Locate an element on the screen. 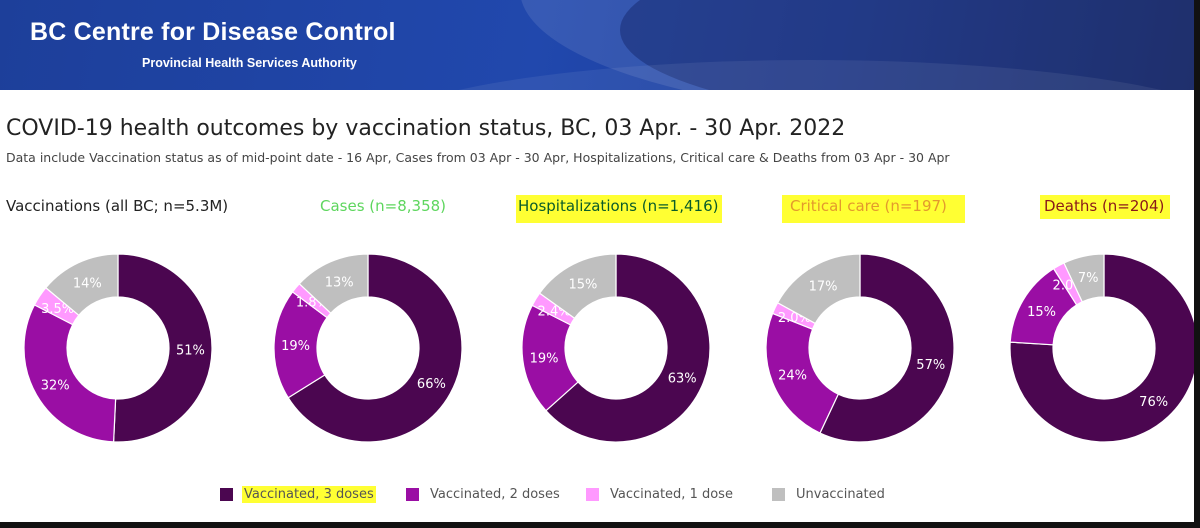 This screenshot has width=1200, height=528. donut-label: 24% is located at coordinates (792, 376).